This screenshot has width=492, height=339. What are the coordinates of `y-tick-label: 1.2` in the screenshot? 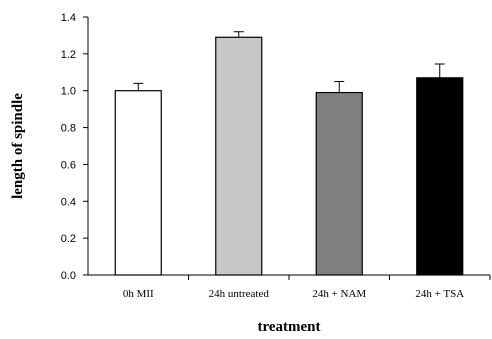 It's located at (68, 55).